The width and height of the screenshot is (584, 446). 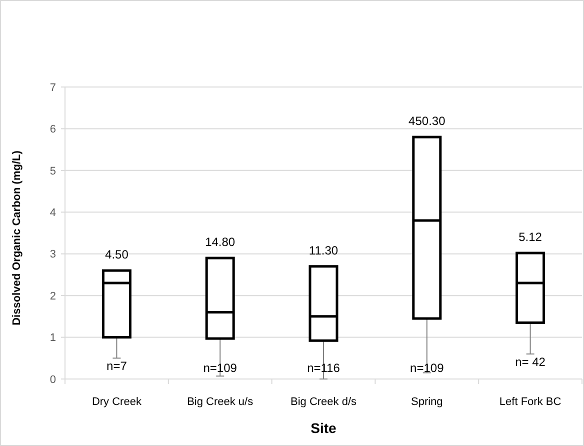 What do you see at coordinates (324, 402) in the screenshot?
I see `x-tick-label: Big Creek d/s` at bounding box center [324, 402].